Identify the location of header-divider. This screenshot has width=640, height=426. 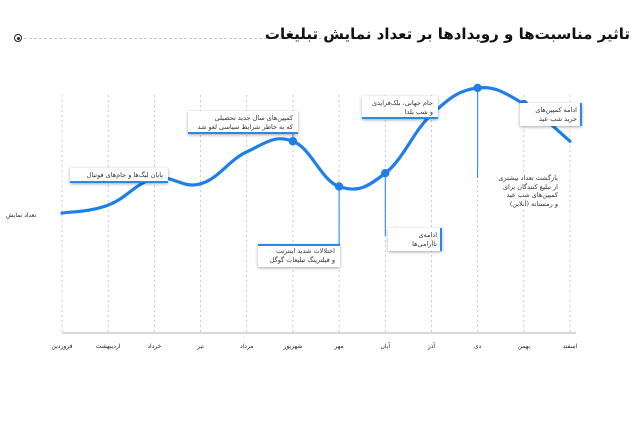
(193, 38).